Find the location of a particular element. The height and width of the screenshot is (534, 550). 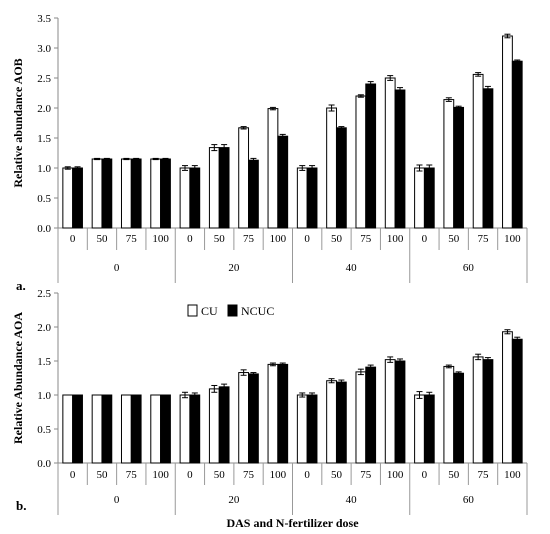

y-tick-label: 1.0 is located at coordinates (44, 169).